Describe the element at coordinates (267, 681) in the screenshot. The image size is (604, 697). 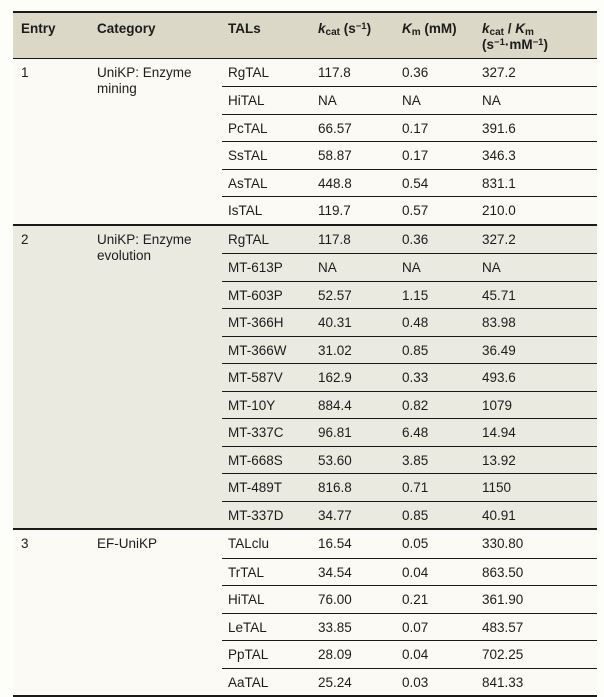
I see `tal-value-cell: AaTAL` at that location.